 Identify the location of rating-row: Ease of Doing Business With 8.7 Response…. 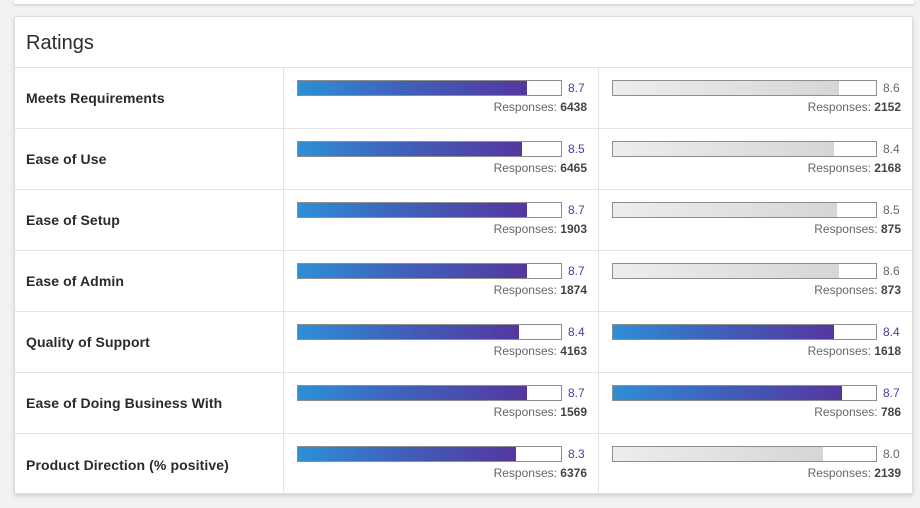
(463, 403).